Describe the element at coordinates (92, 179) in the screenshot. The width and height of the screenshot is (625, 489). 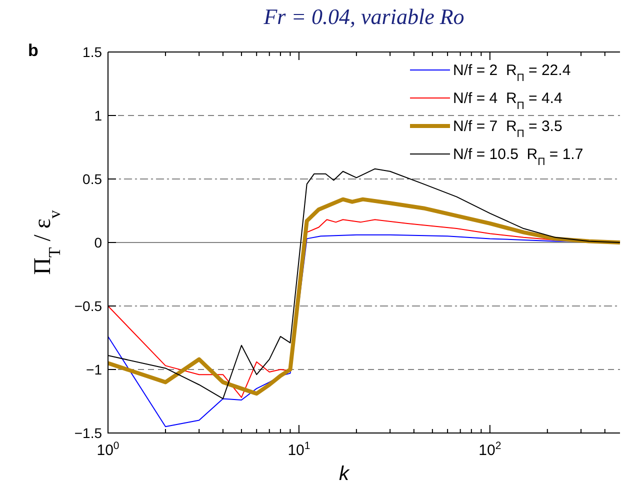
I see `y-tick-label: 0.5` at that location.